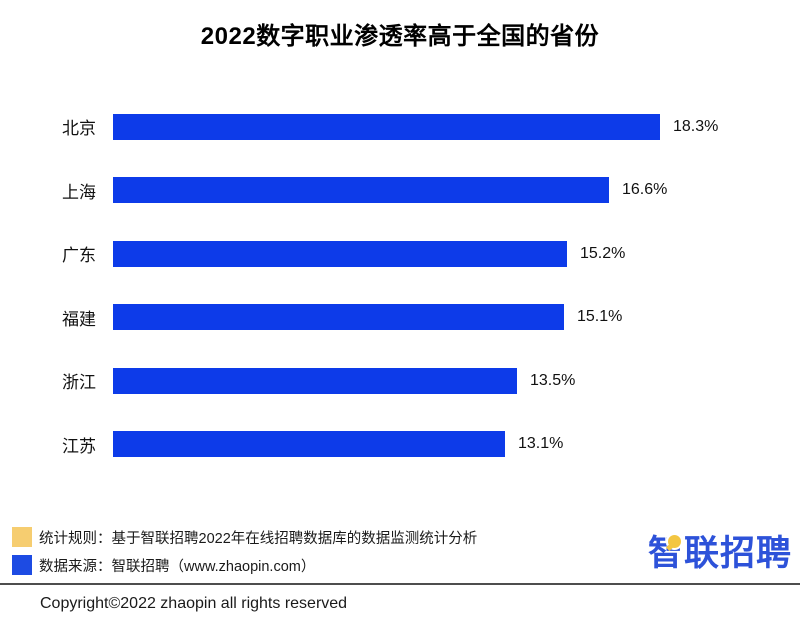 Image resolution: width=800 pixels, height=627 pixels. I want to click on bar-row: 上海 16.6%, so click(400, 191).